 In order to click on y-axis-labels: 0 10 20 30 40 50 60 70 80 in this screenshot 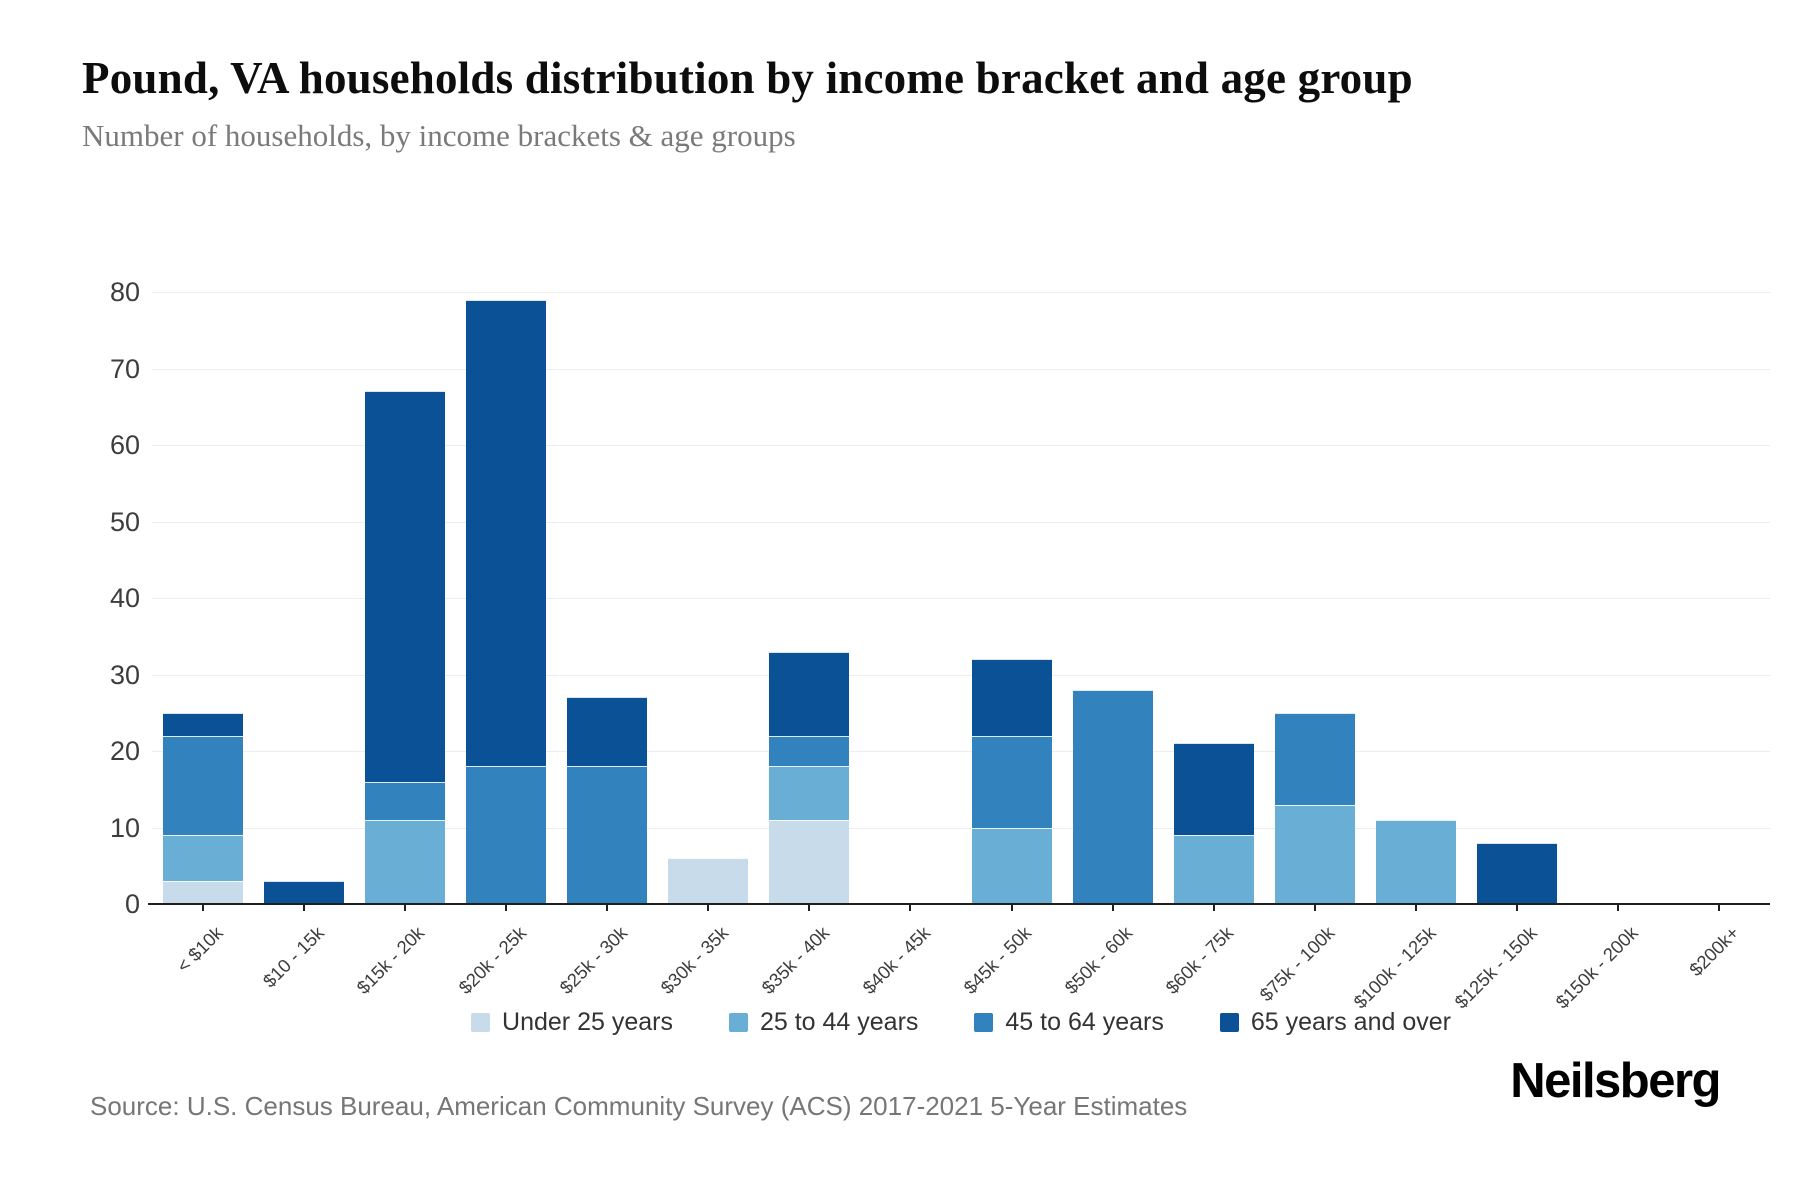, I will do `click(70, 598)`.